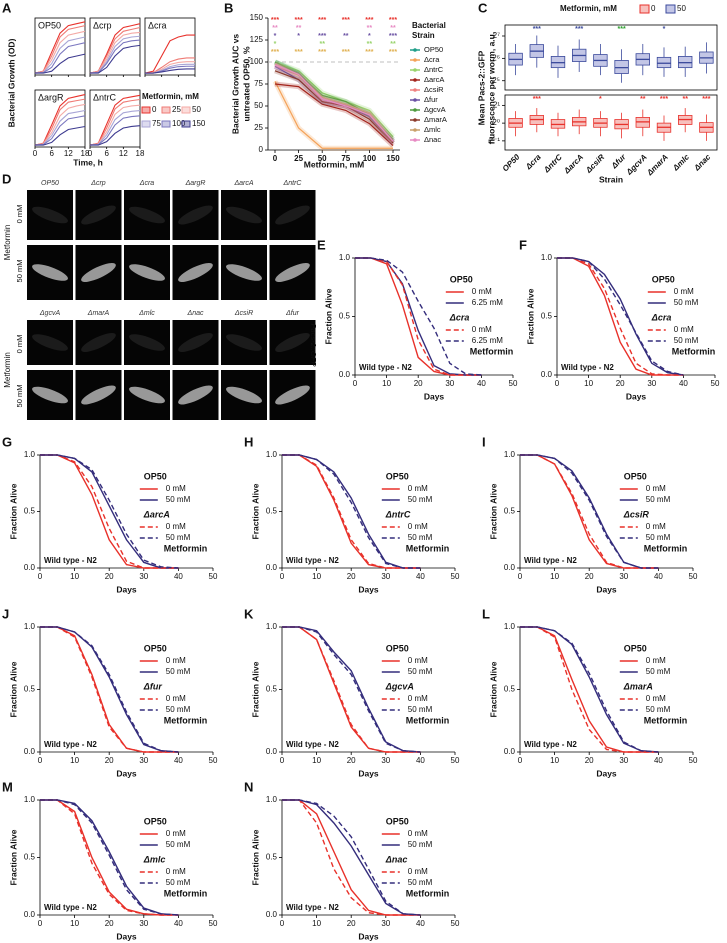 The width and height of the screenshot is (727, 943). Describe the element at coordinates (179, 123) in the screenshot. I see `legend-label: 100` at that location.